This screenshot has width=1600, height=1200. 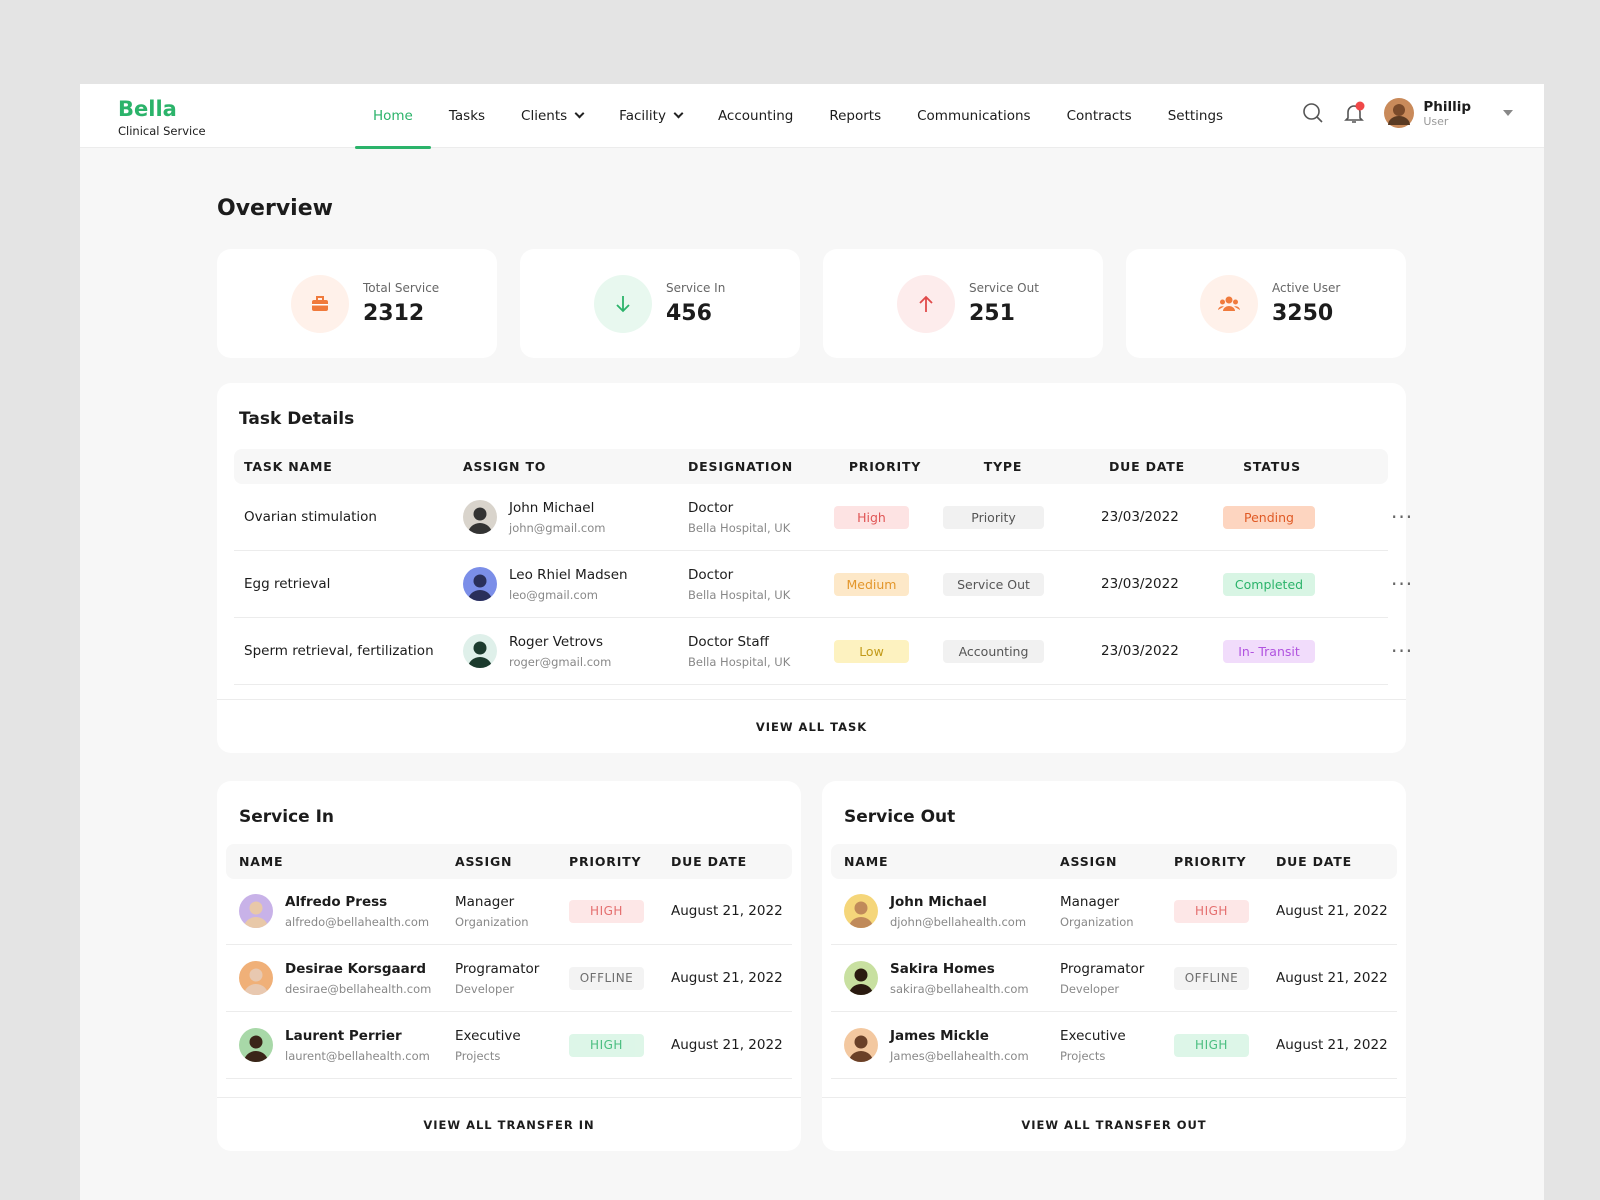 I want to click on status-chip: Pending, so click(x=1269, y=517).